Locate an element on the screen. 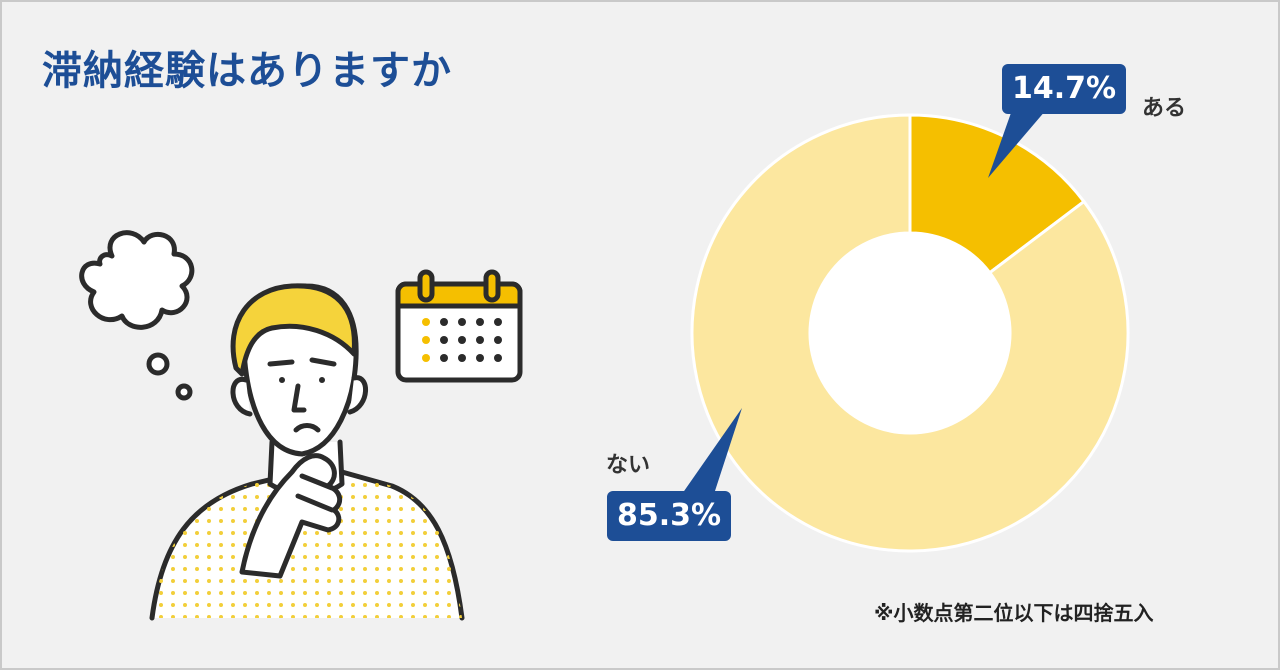 This screenshot has height=670, width=1280. page-title: 滞納経験はありますか is located at coordinates (247, 71).